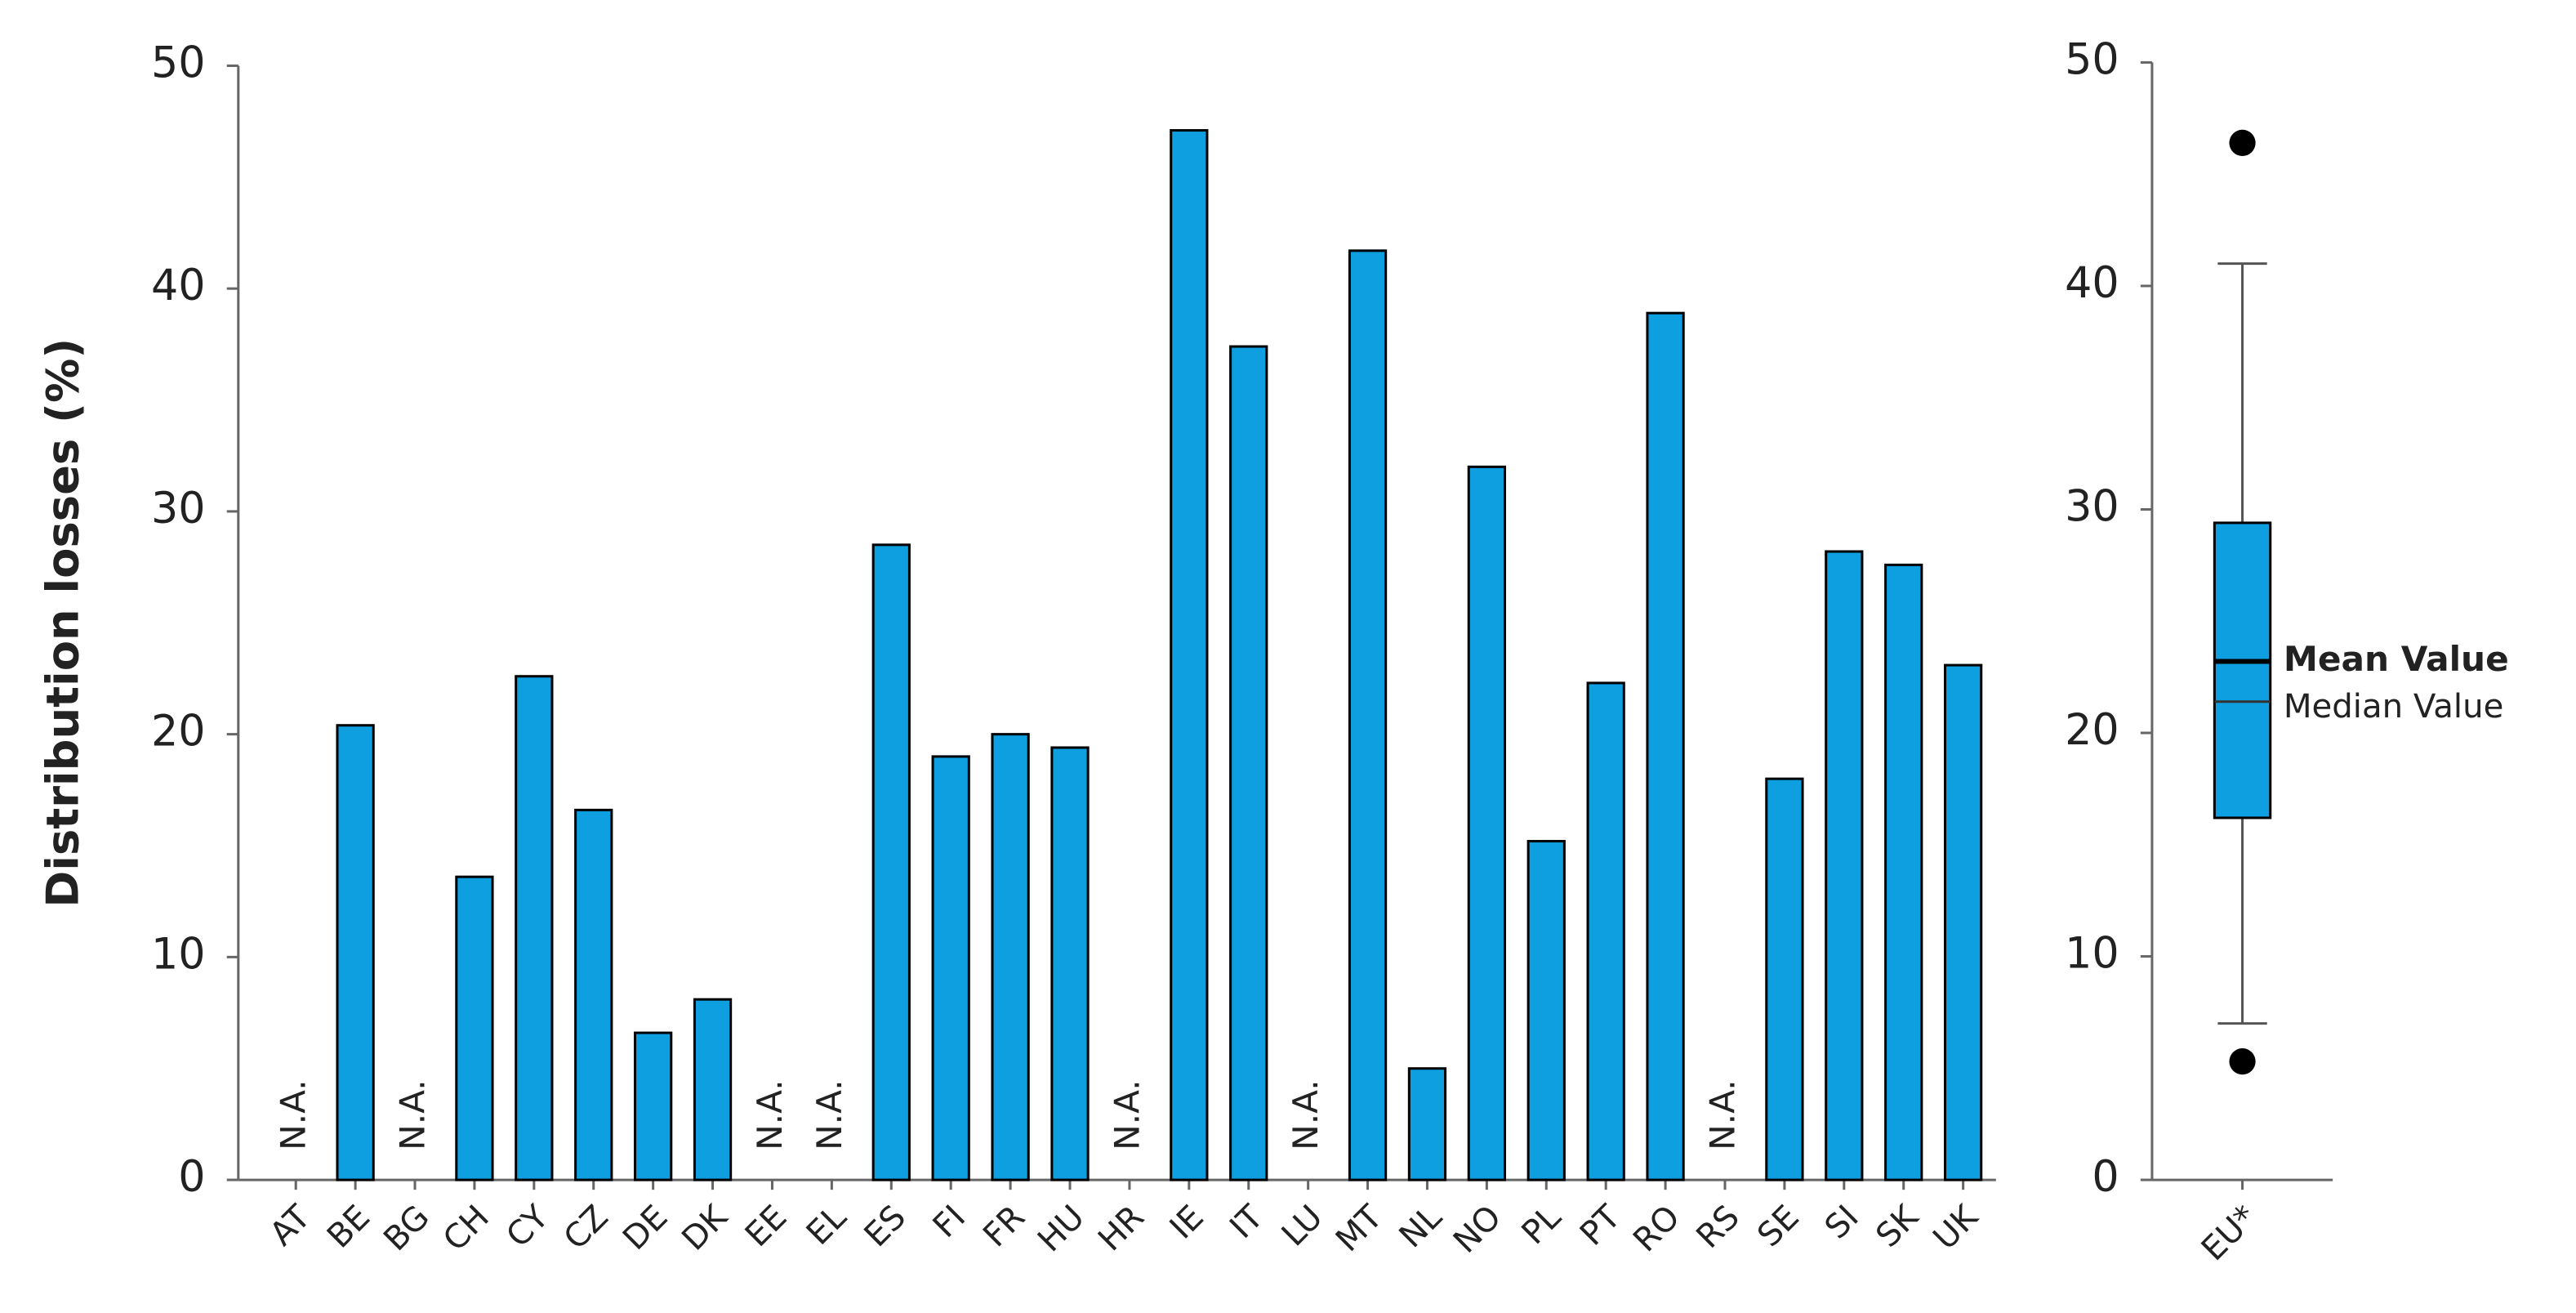 The width and height of the screenshot is (2576, 1313). I want to click on x-tick-label: LU, so click(1302, 1226).